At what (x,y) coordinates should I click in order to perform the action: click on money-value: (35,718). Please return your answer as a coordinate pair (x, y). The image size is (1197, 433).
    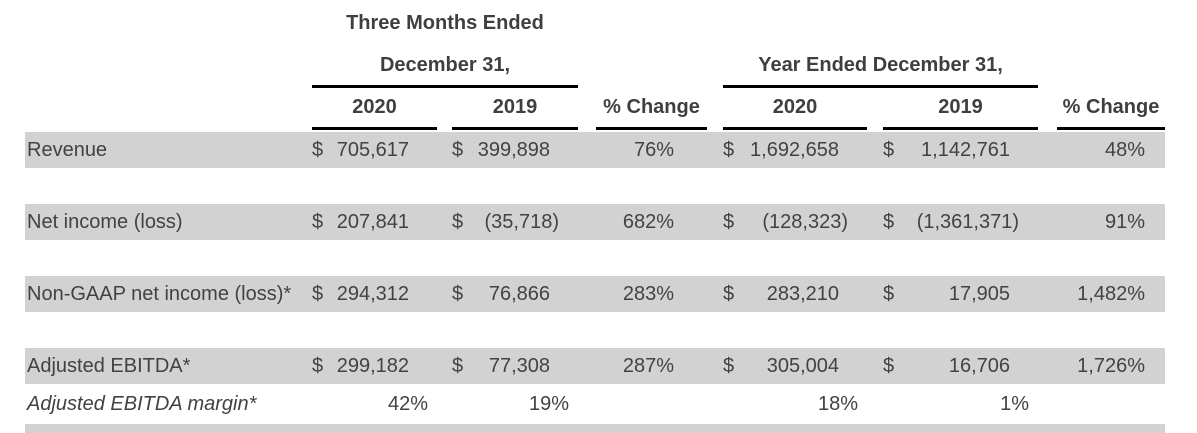
    Looking at the image, I should click on (522, 221).